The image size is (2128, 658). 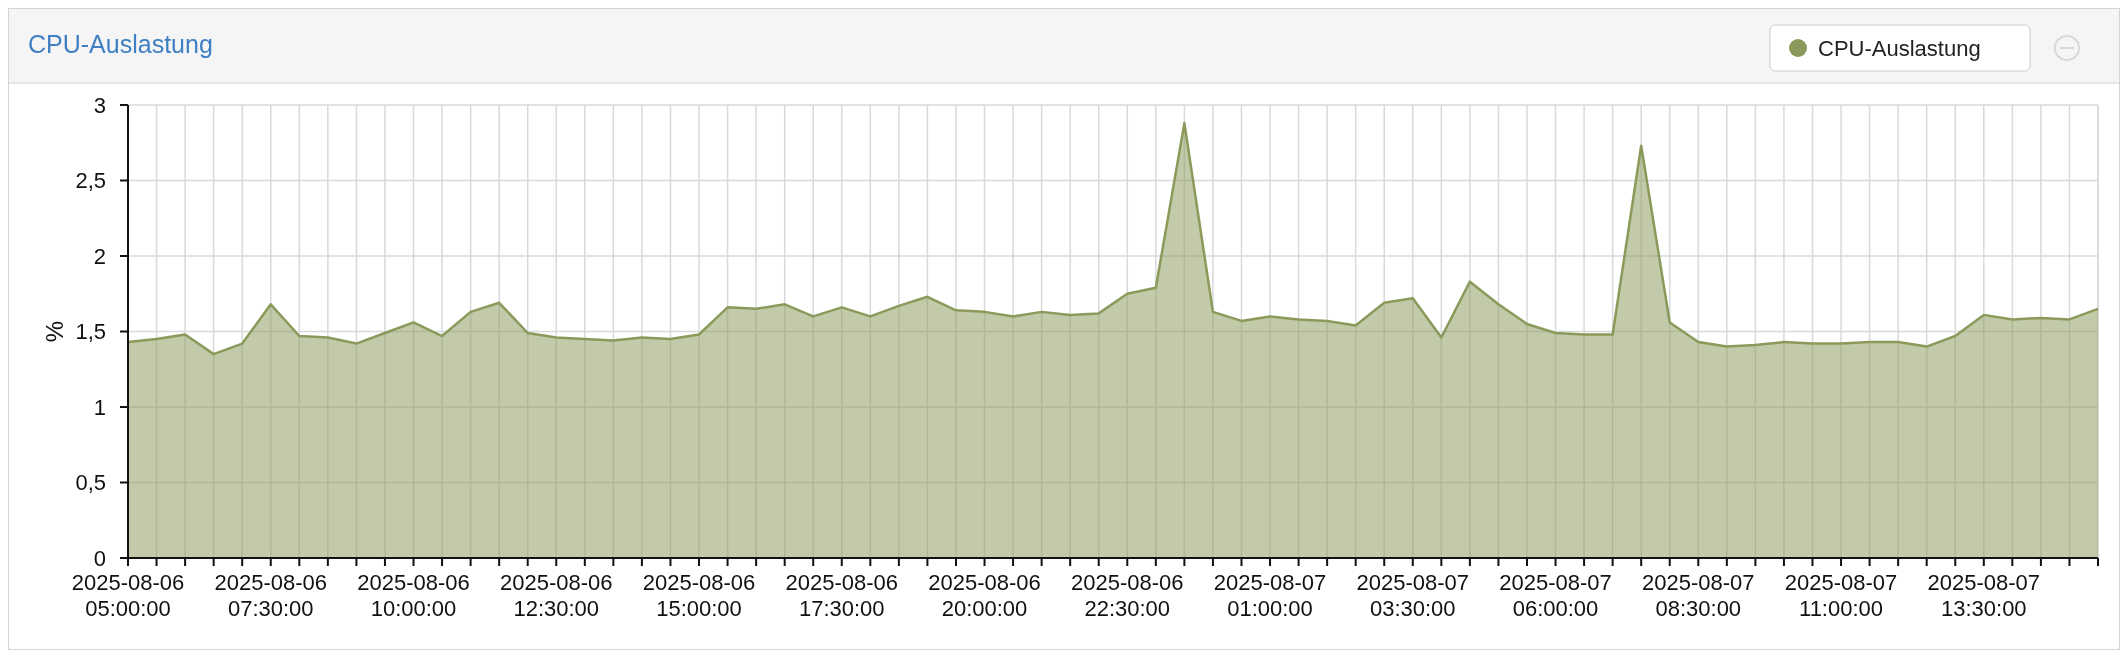 I want to click on y-tick-label: 2,5, so click(x=90, y=181).